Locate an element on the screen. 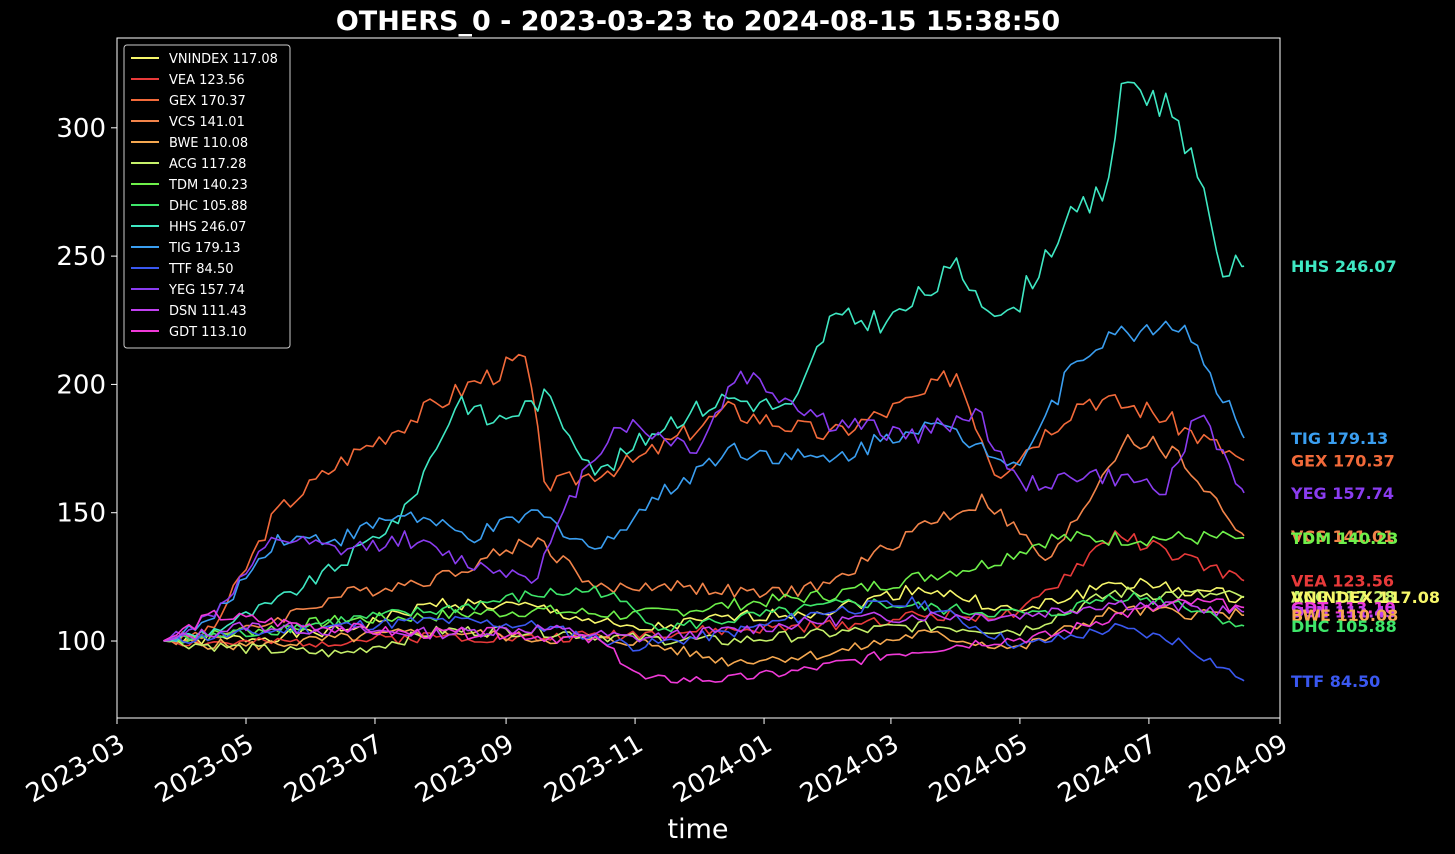 The image size is (1455, 854). x-tick-label: 2023-03 is located at coordinates (75, 769).